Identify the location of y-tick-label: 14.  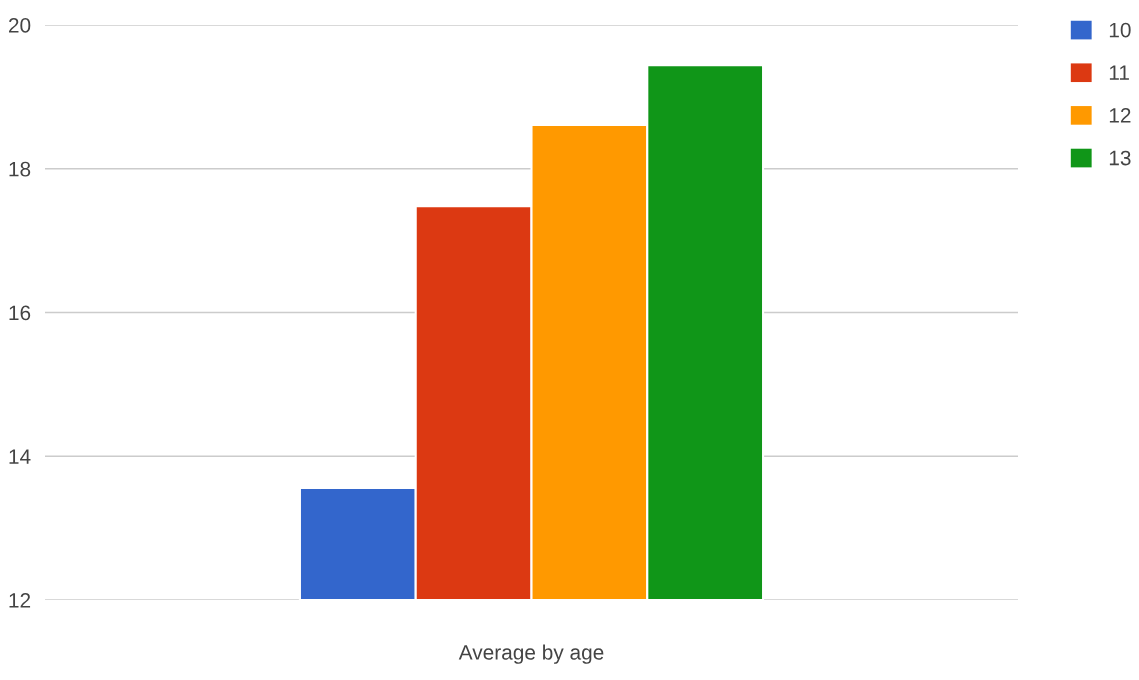
(20, 456).